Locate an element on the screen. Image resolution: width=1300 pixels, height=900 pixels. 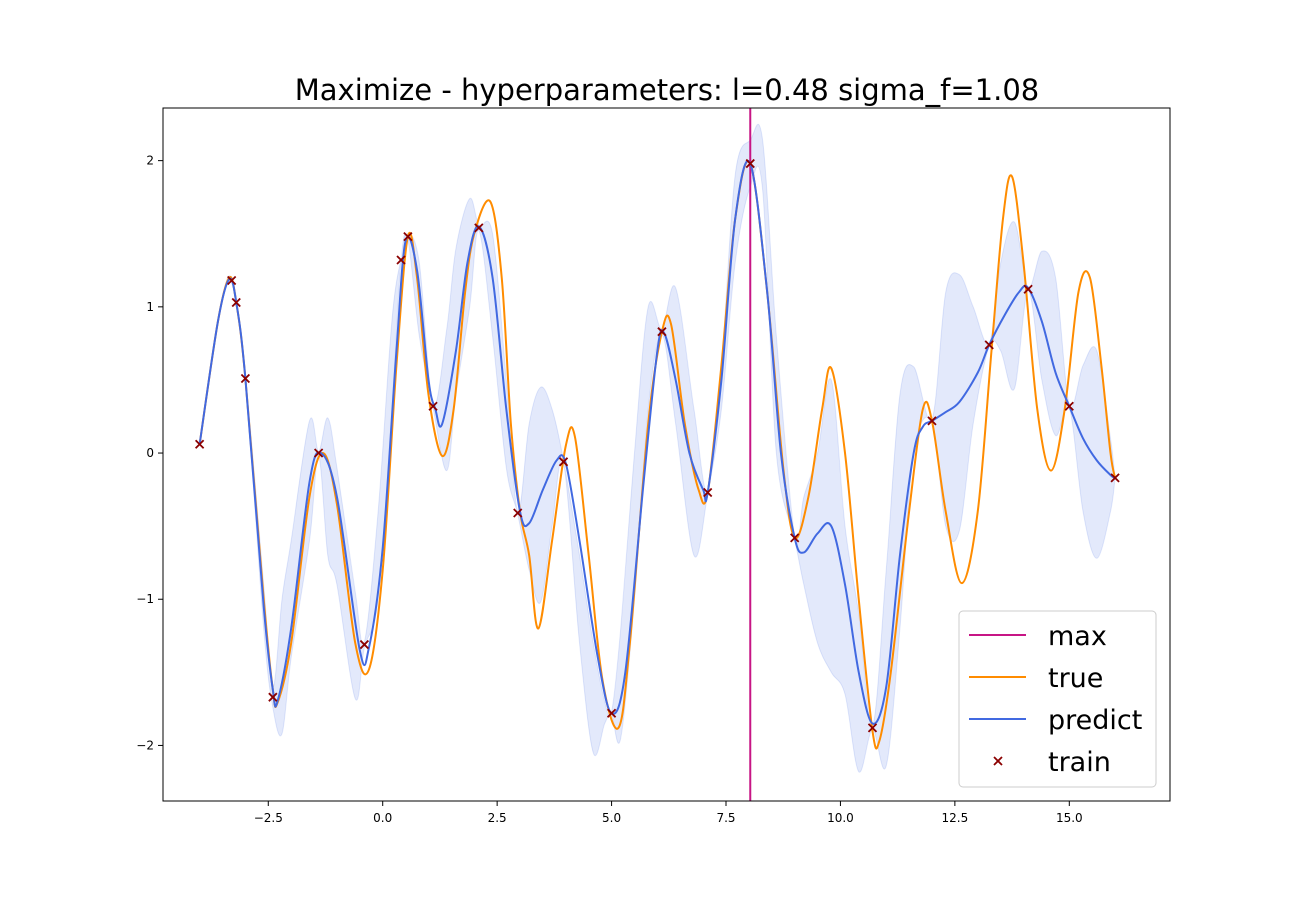
legend-item-train: train is located at coordinates (1052, 762).